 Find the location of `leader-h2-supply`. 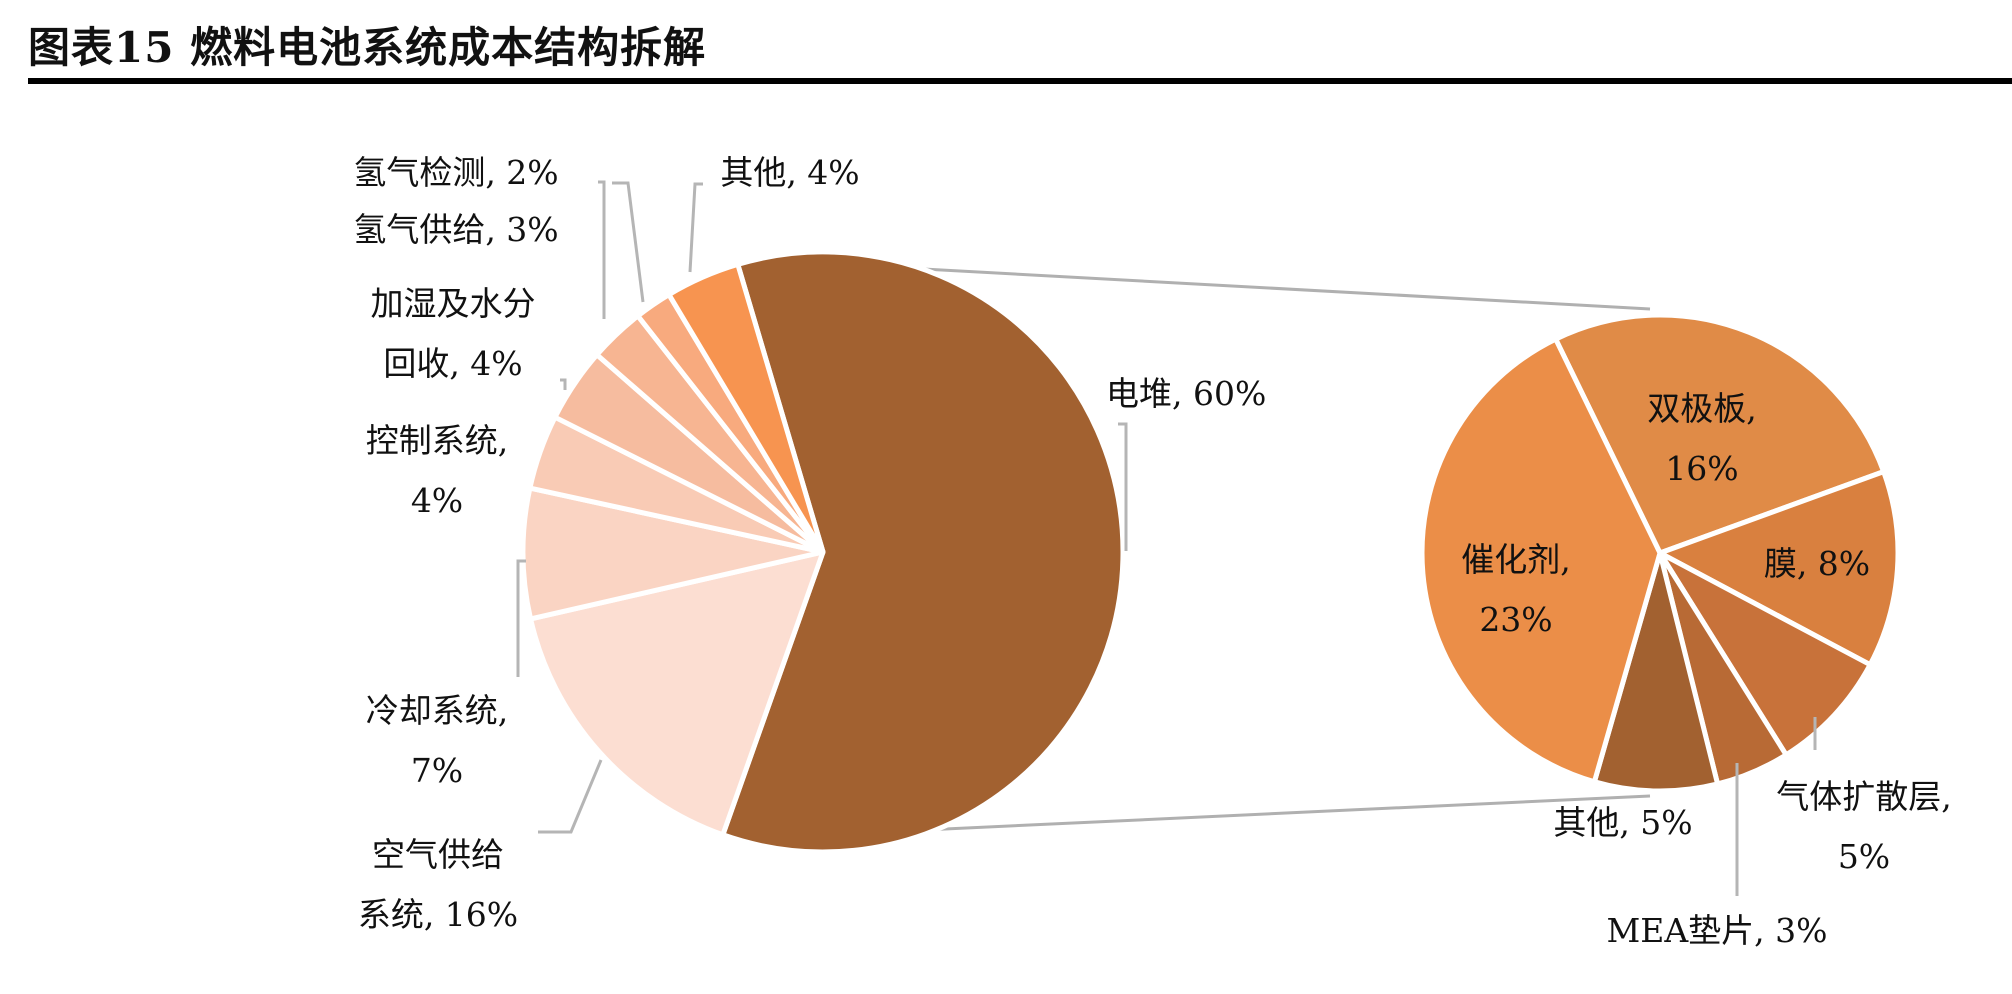

leader-h2-supply is located at coordinates (602, 249).